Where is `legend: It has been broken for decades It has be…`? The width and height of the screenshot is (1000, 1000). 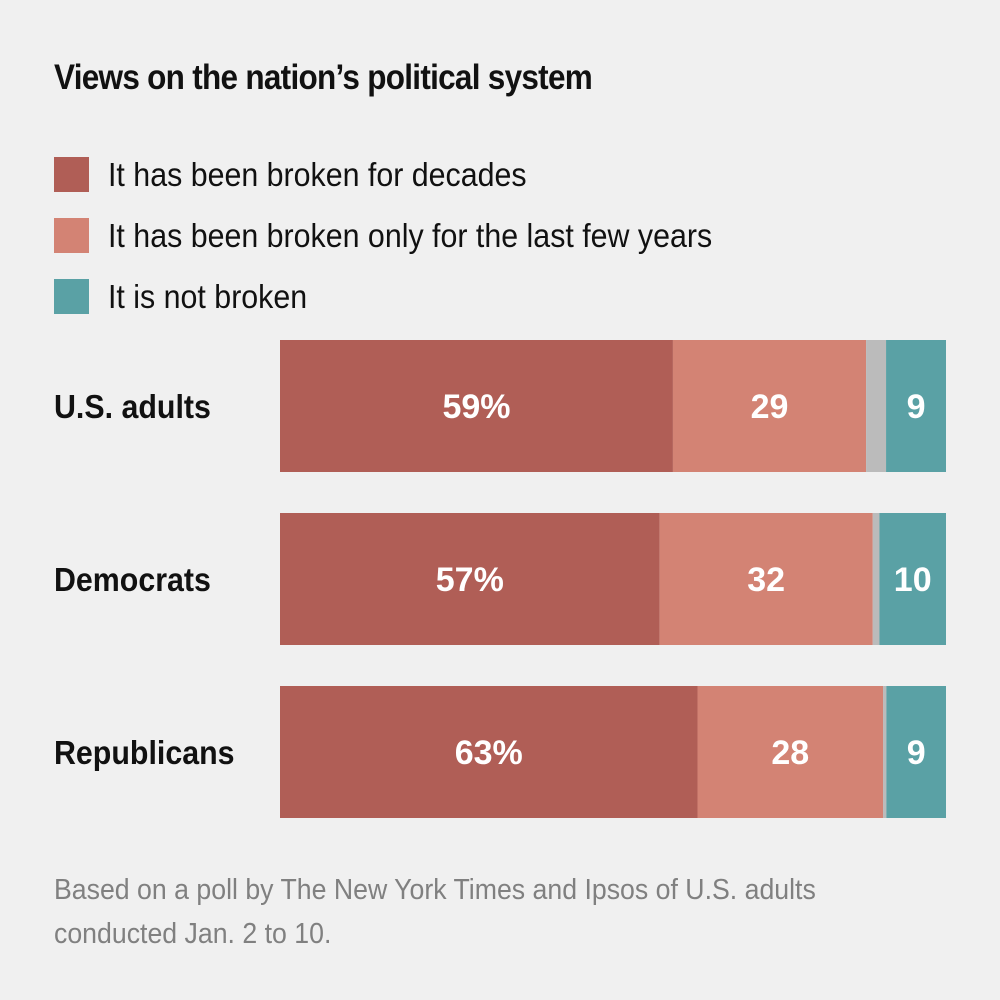 legend: It has been broken for decades It has be… is located at coordinates (409, 235).